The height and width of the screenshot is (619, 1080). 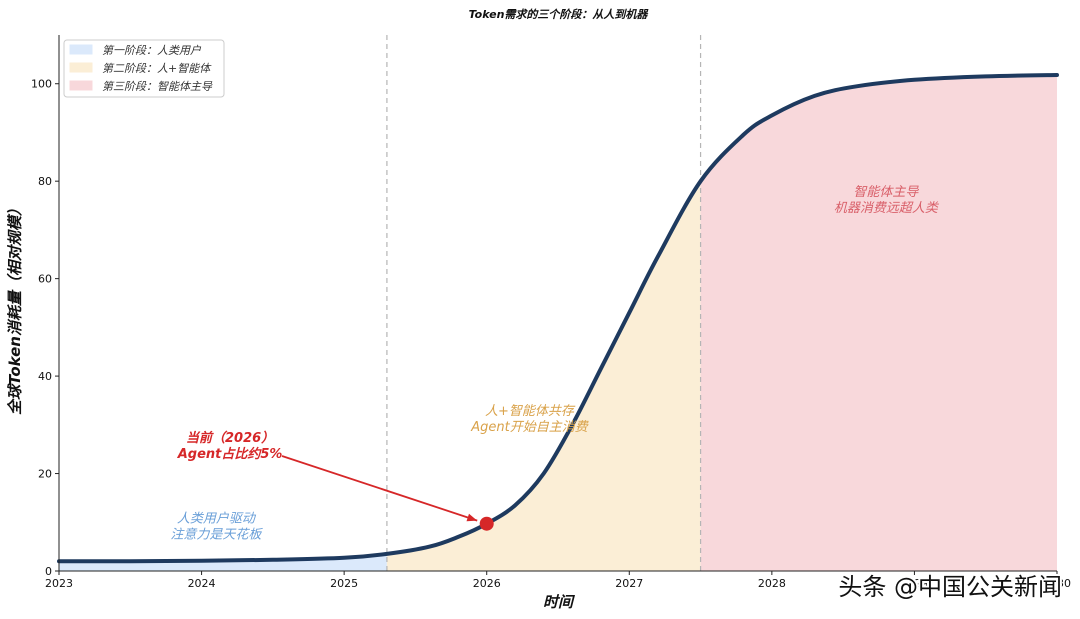 What do you see at coordinates (559, 14) in the screenshot?
I see `chart-title: Token需求的三个阶段：从人到机器` at bounding box center [559, 14].